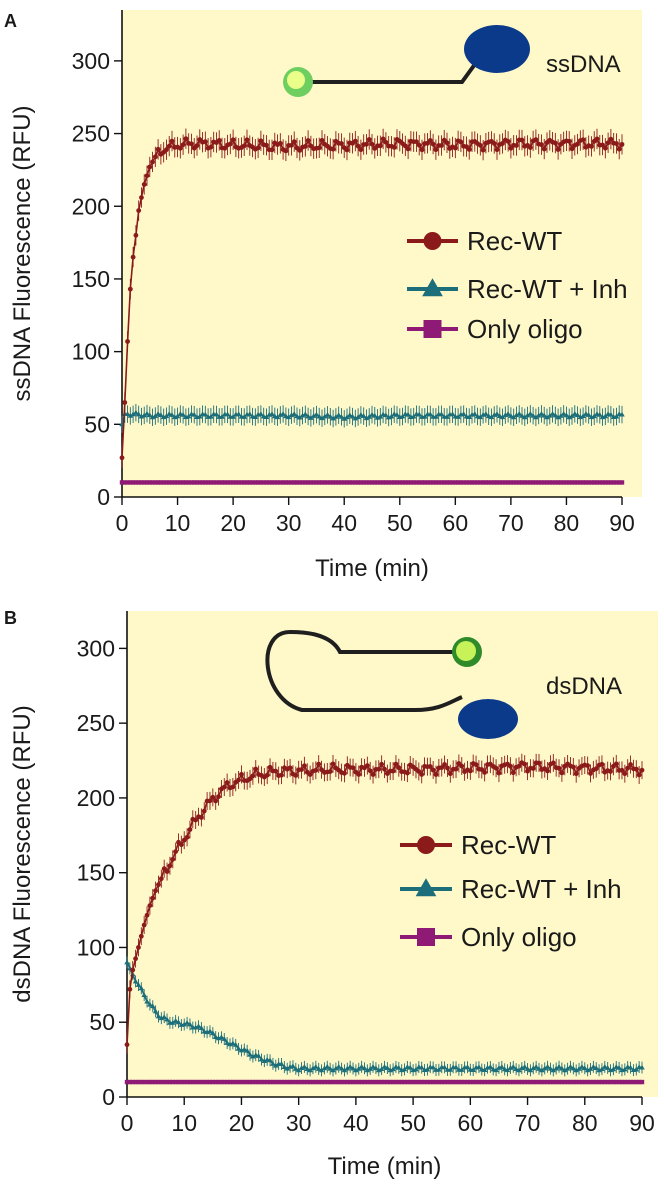 The width and height of the screenshot is (664, 1185). What do you see at coordinates (344, 523) in the screenshot?
I see `x-tick-label: 40` at bounding box center [344, 523].